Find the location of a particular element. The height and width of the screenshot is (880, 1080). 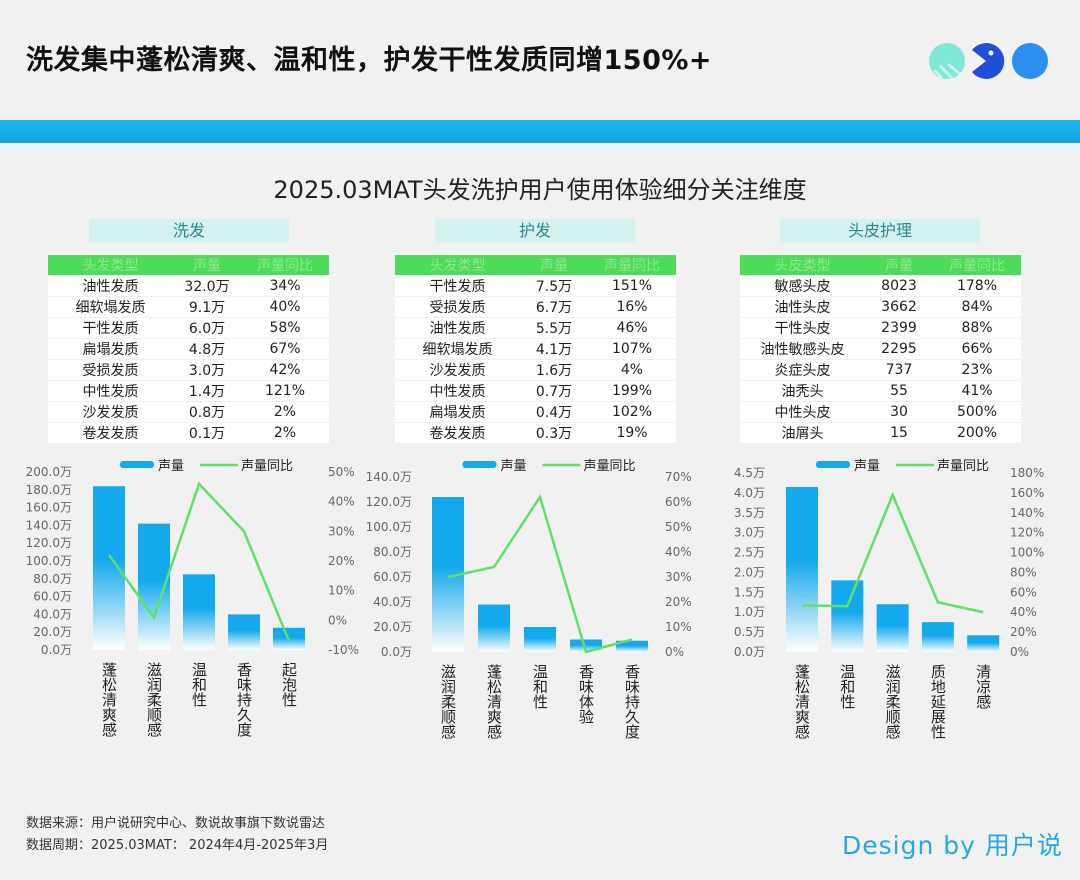

category-label: 香味体验 is located at coordinates (586, 694).